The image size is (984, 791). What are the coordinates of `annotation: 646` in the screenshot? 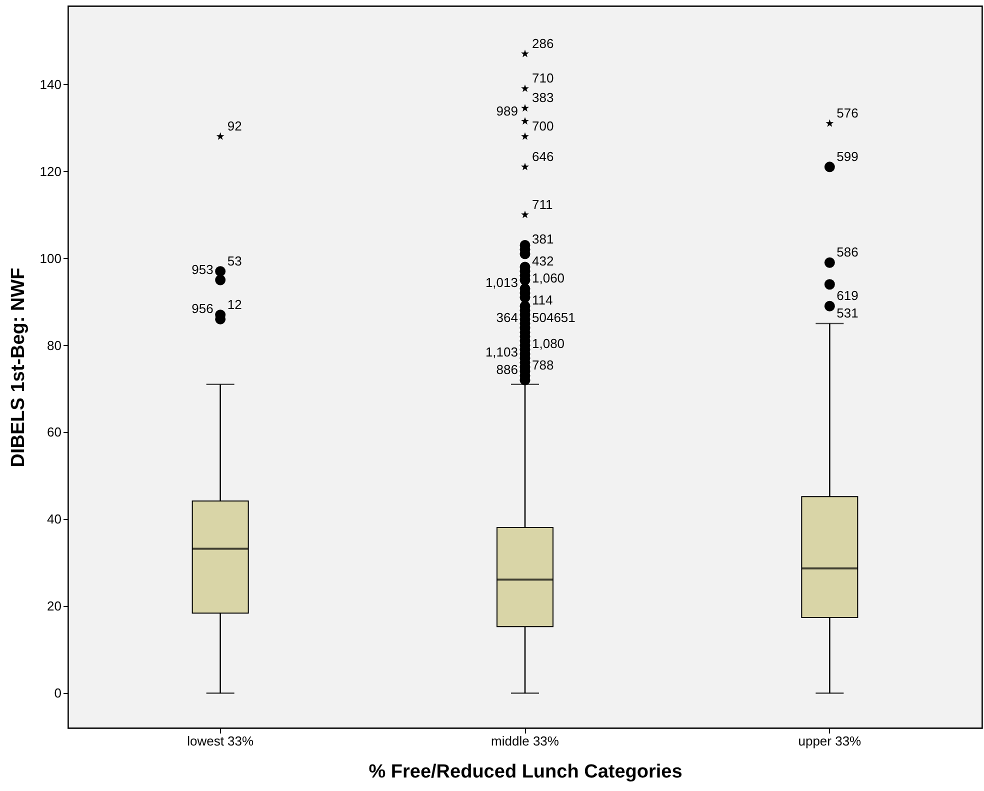 It's located at (543, 156).